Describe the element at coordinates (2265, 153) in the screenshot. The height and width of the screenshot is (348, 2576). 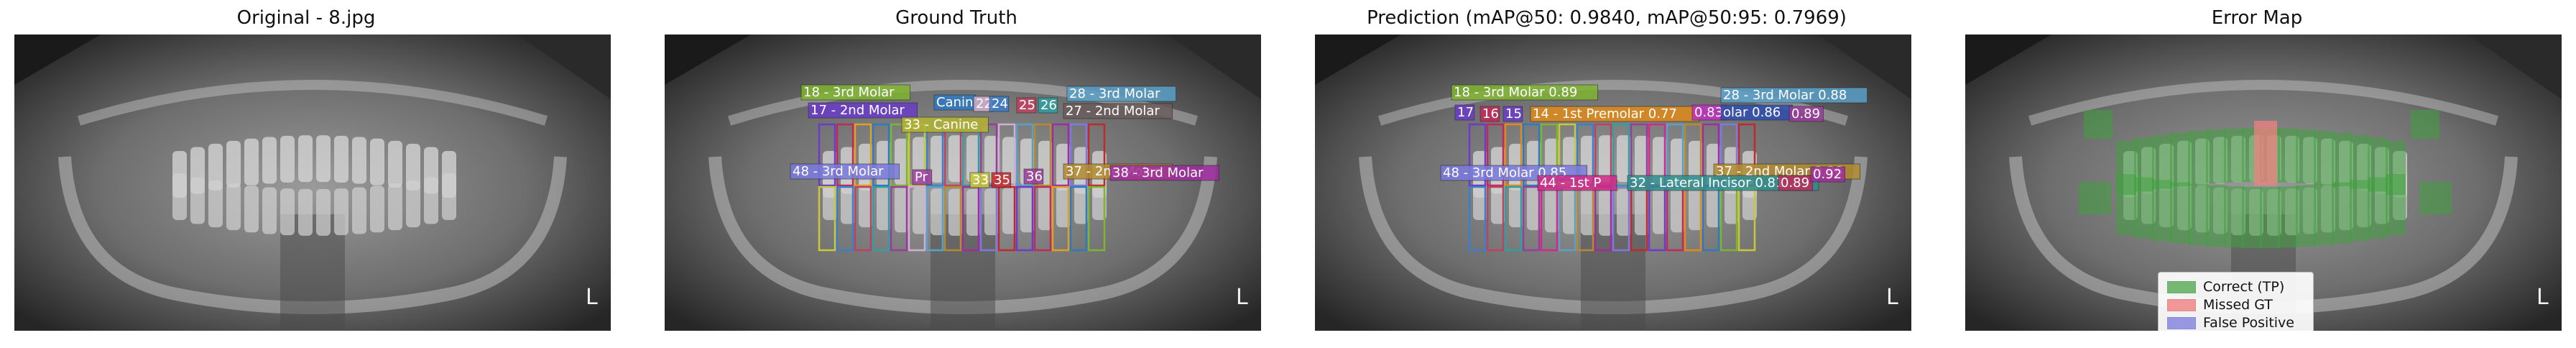
I see `missed-region` at that location.